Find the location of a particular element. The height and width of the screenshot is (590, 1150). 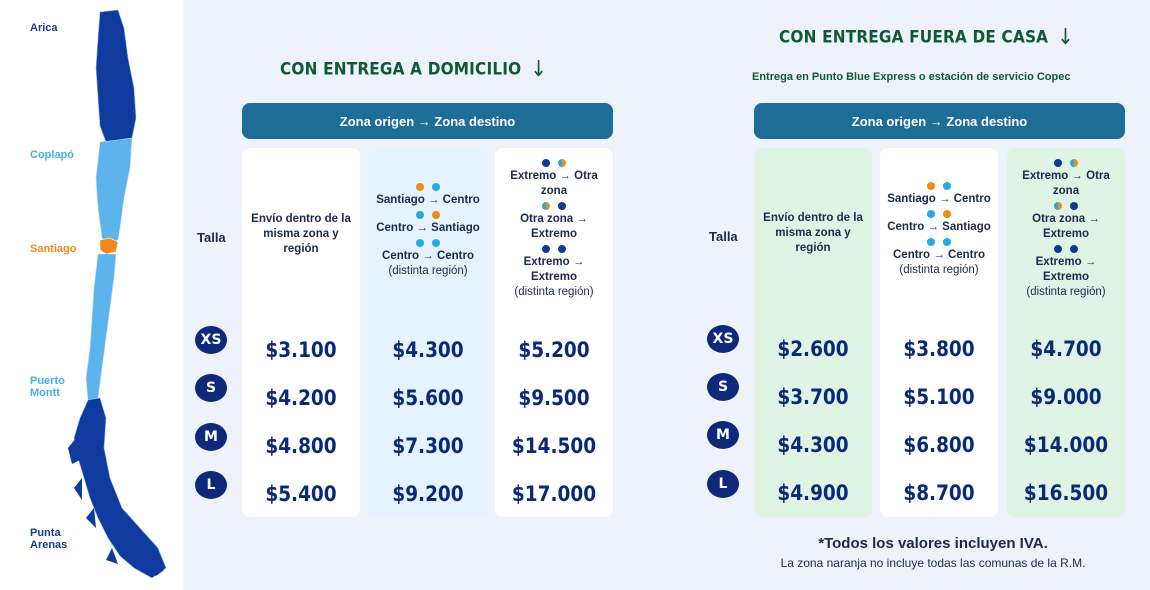

price-cell: $5.400 is located at coordinates (301, 494).